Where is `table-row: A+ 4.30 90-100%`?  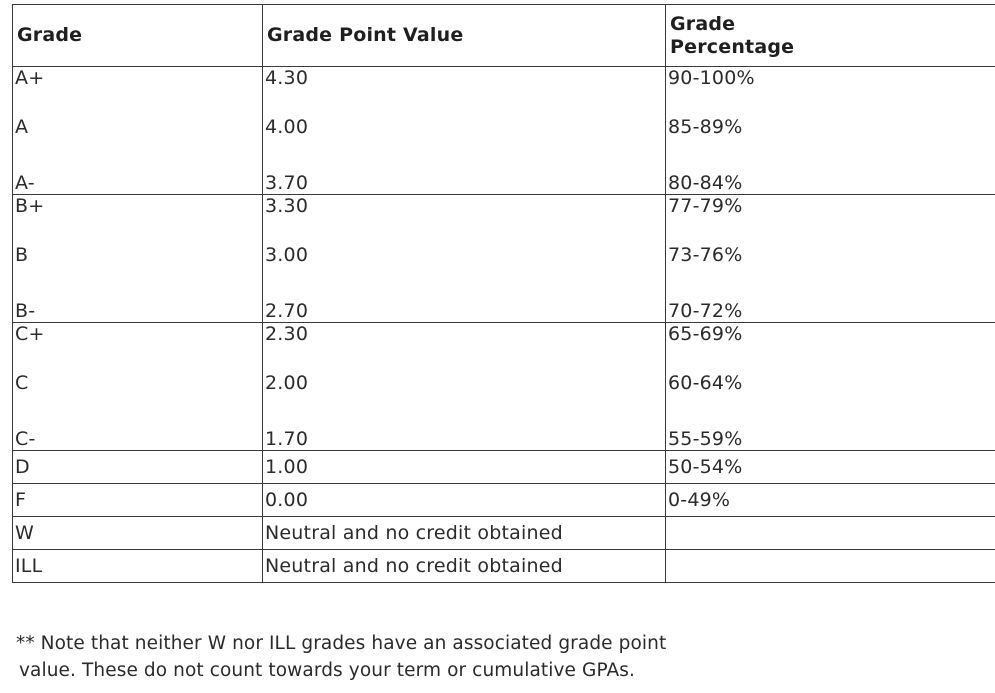
table-row: A+ 4.30 90-100% is located at coordinates (503, 89).